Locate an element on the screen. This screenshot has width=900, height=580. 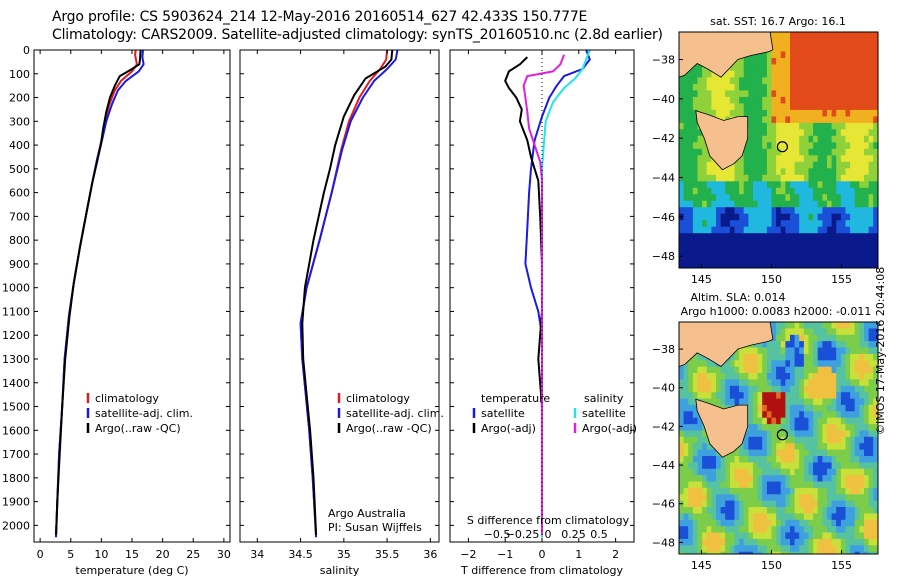
y-tick-label: 300 is located at coordinates (19, 121).